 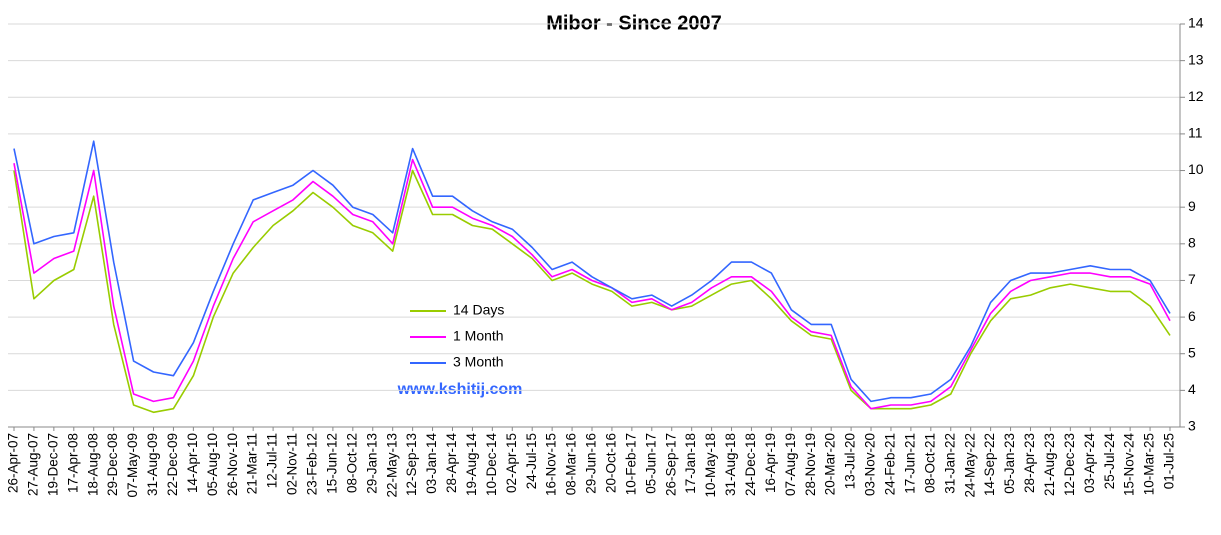 What do you see at coordinates (1195, 133) in the screenshot?
I see `y-tick-label: 11` at bounding box center [1195, 133].